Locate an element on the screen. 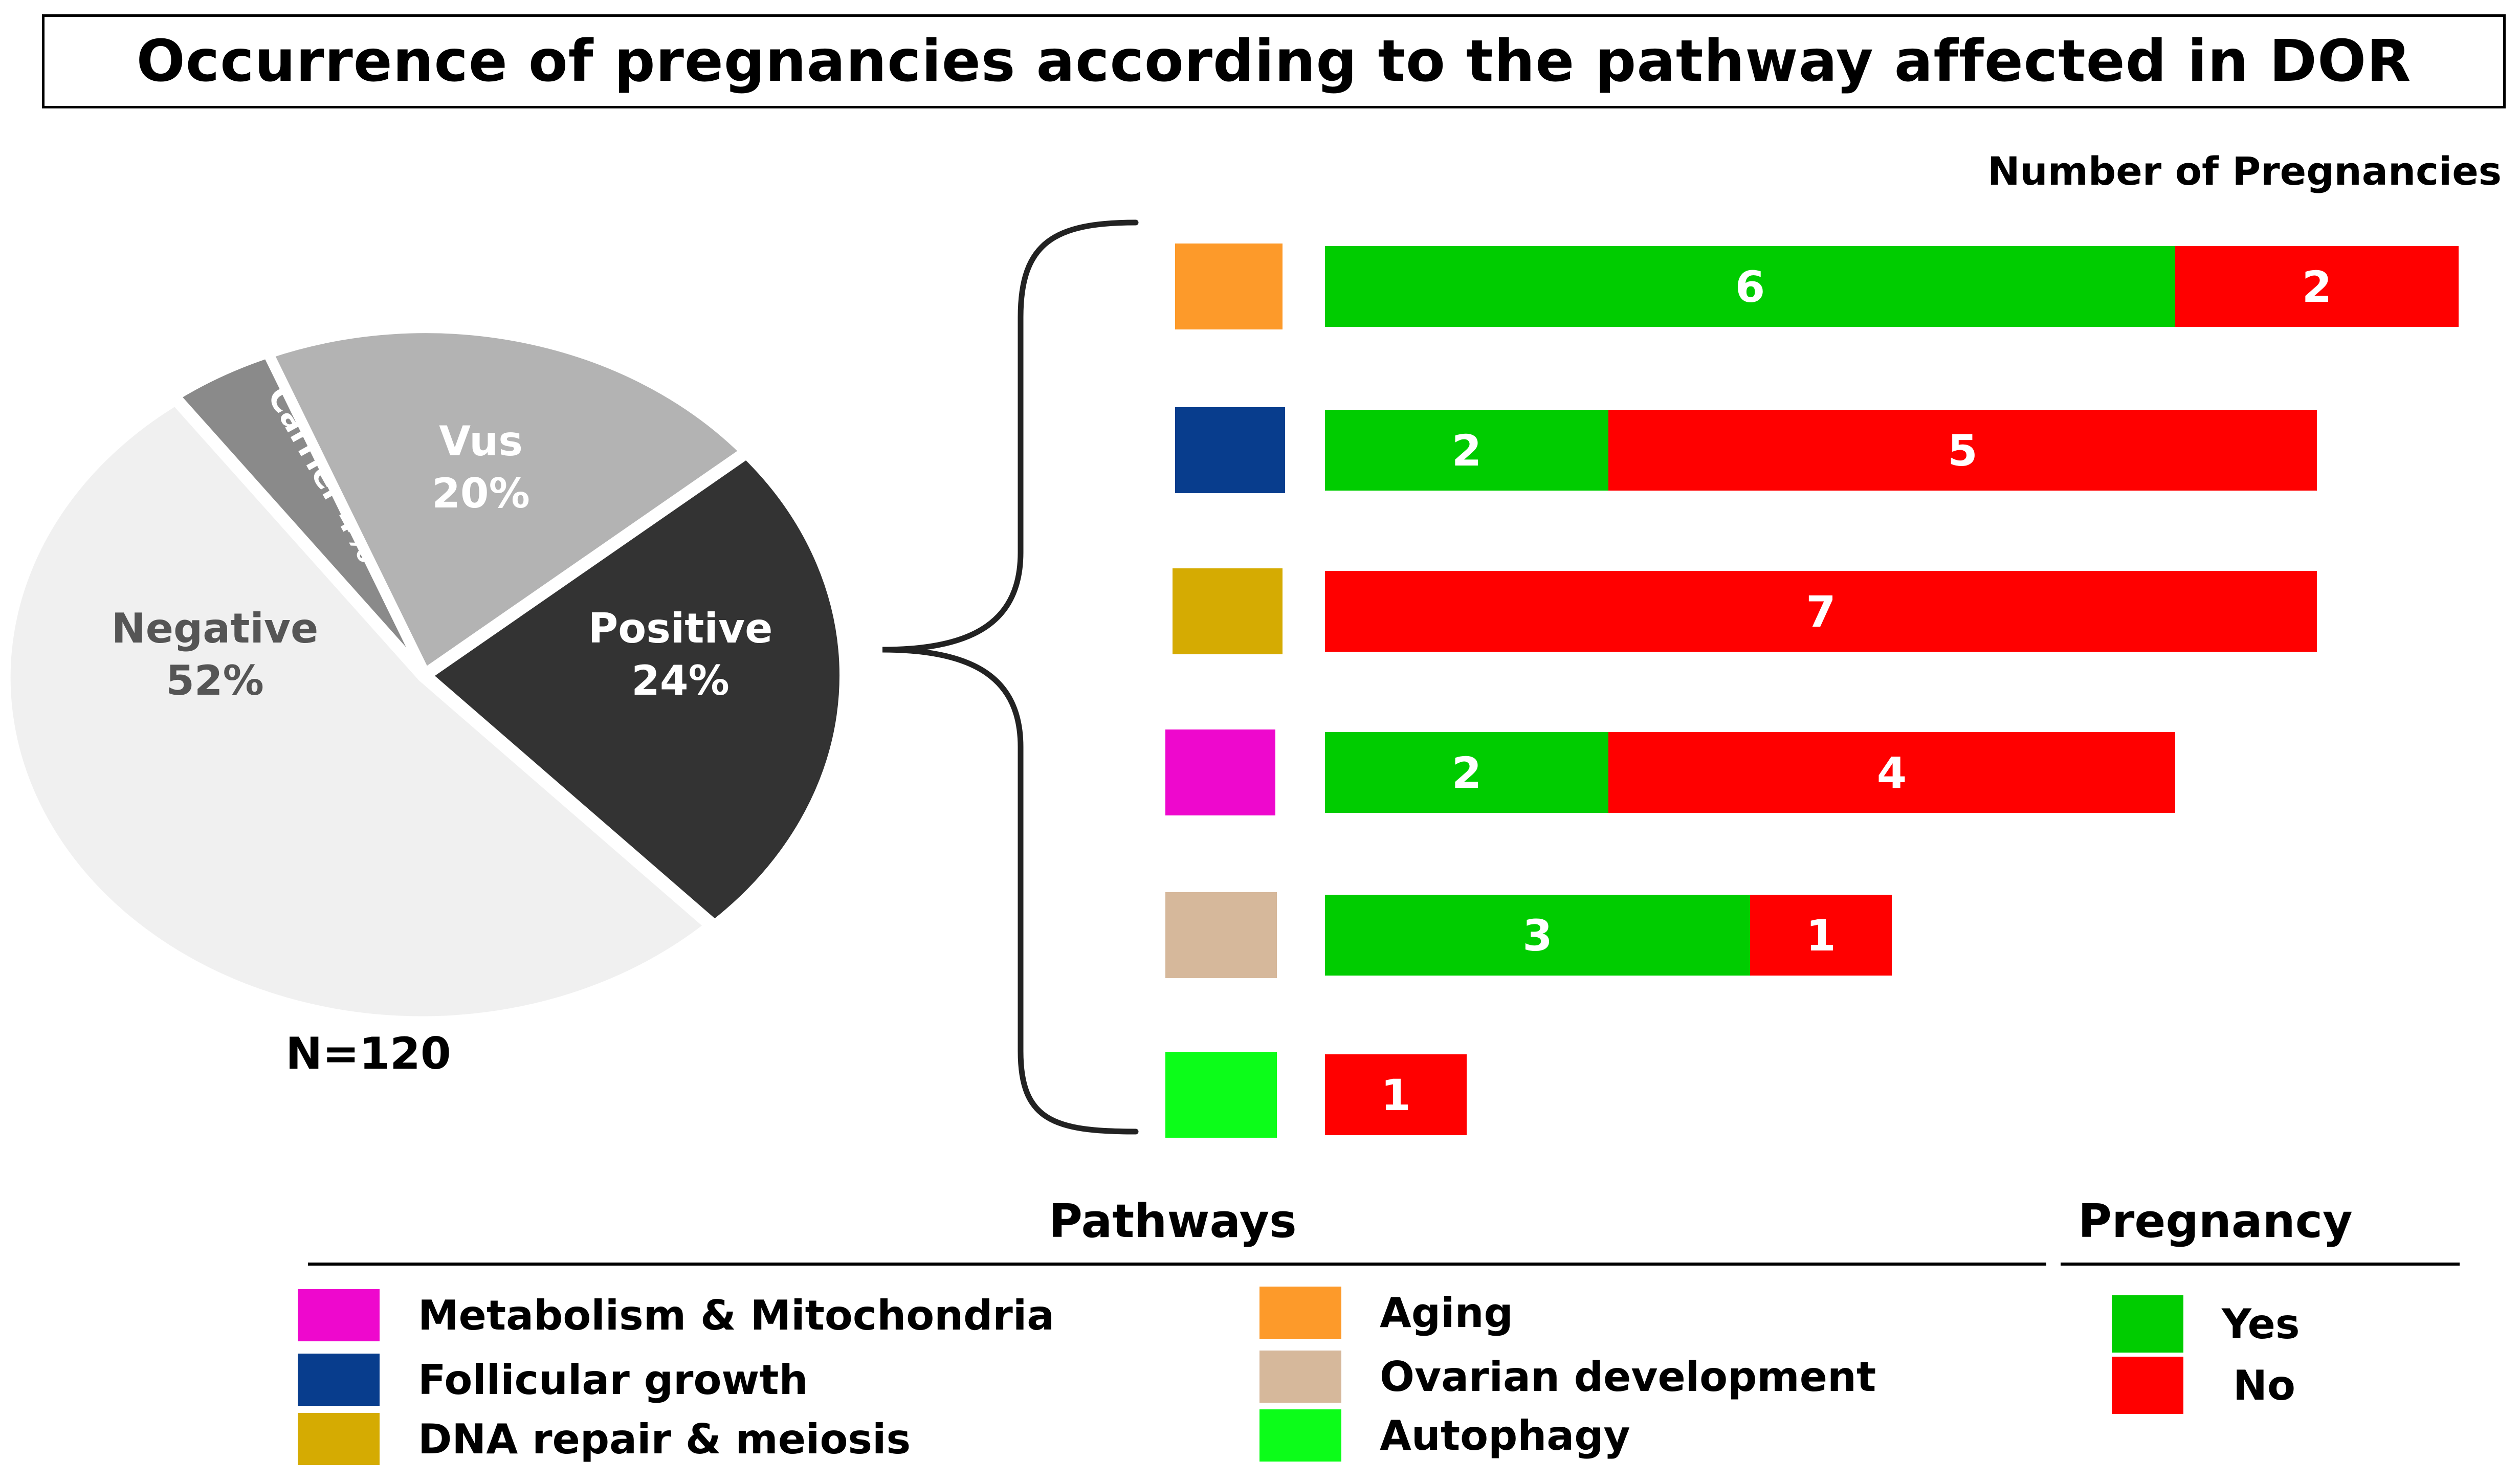 This screenshot has width=2520, height=1482. bar-value-label: 5 is located at coordinates (1962, 451).